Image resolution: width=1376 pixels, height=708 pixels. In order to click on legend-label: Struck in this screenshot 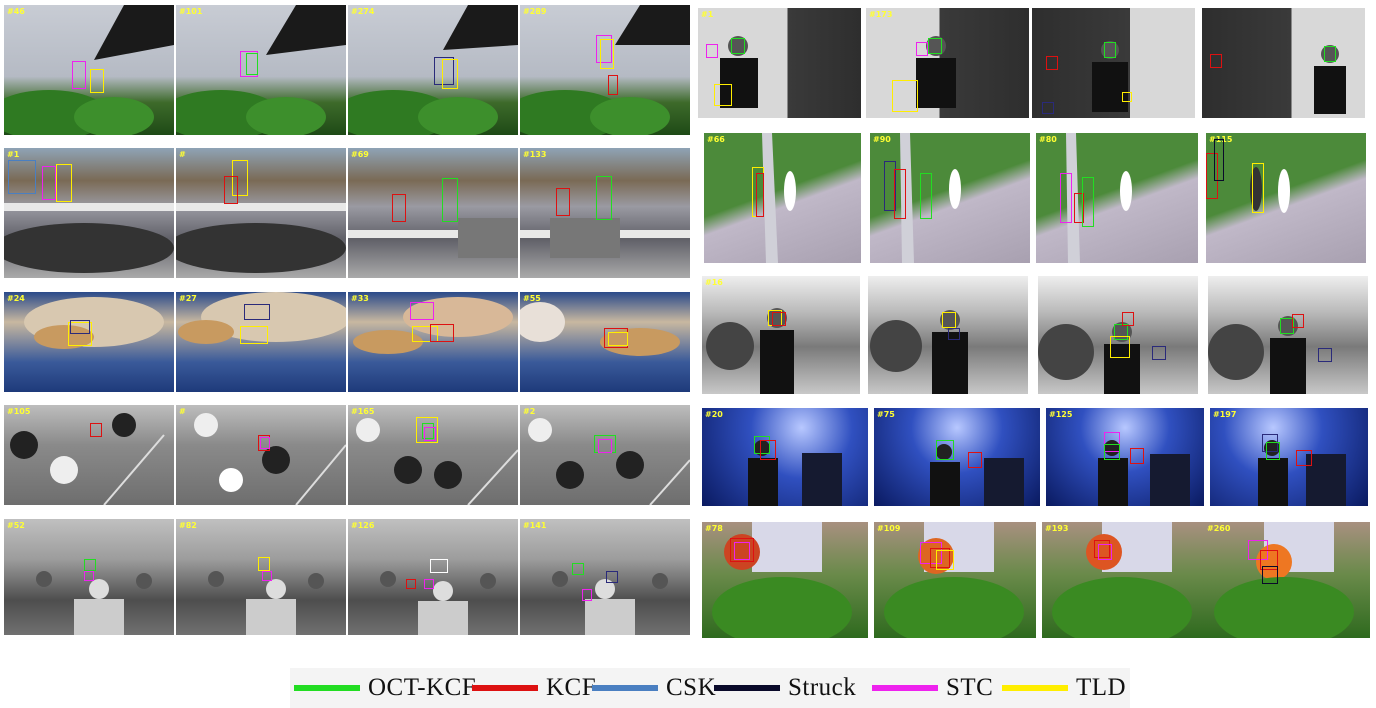, I will do `click(822, 687)`.